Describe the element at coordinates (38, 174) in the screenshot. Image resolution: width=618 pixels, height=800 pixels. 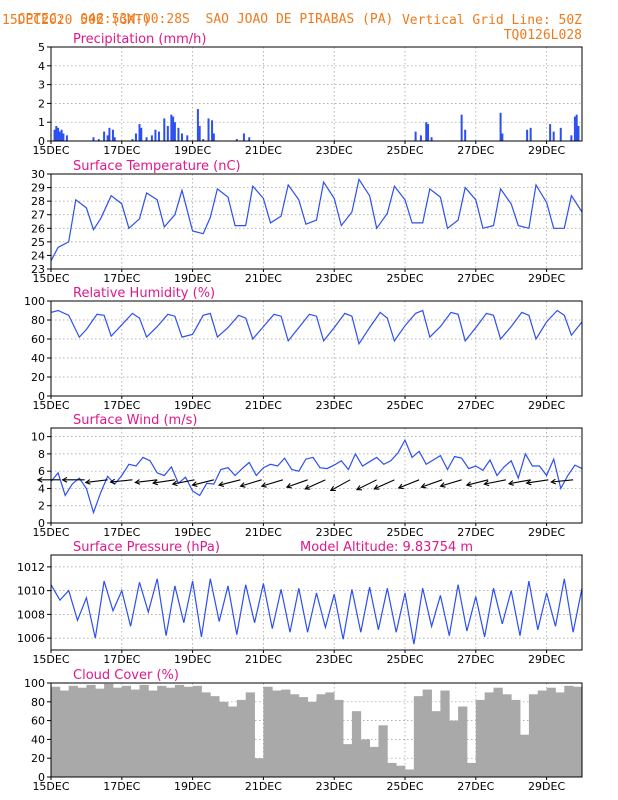
I see `y-tick-label: 30` at that location.